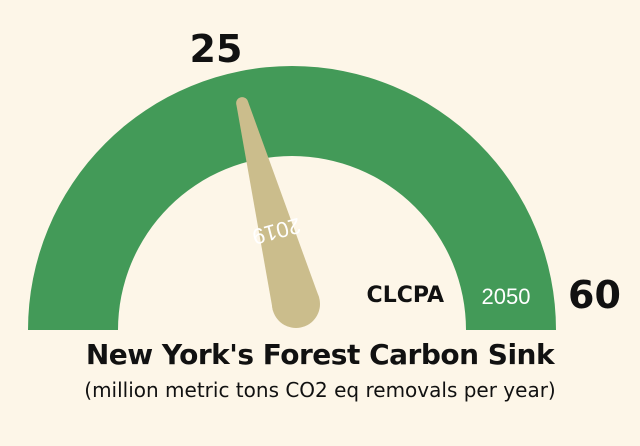 This screenshot has height=446, width=640. What do you see at coordinates (296, 304) in the screenshot?
I see `gauge-needle-base` at bounding box center [296, 304].